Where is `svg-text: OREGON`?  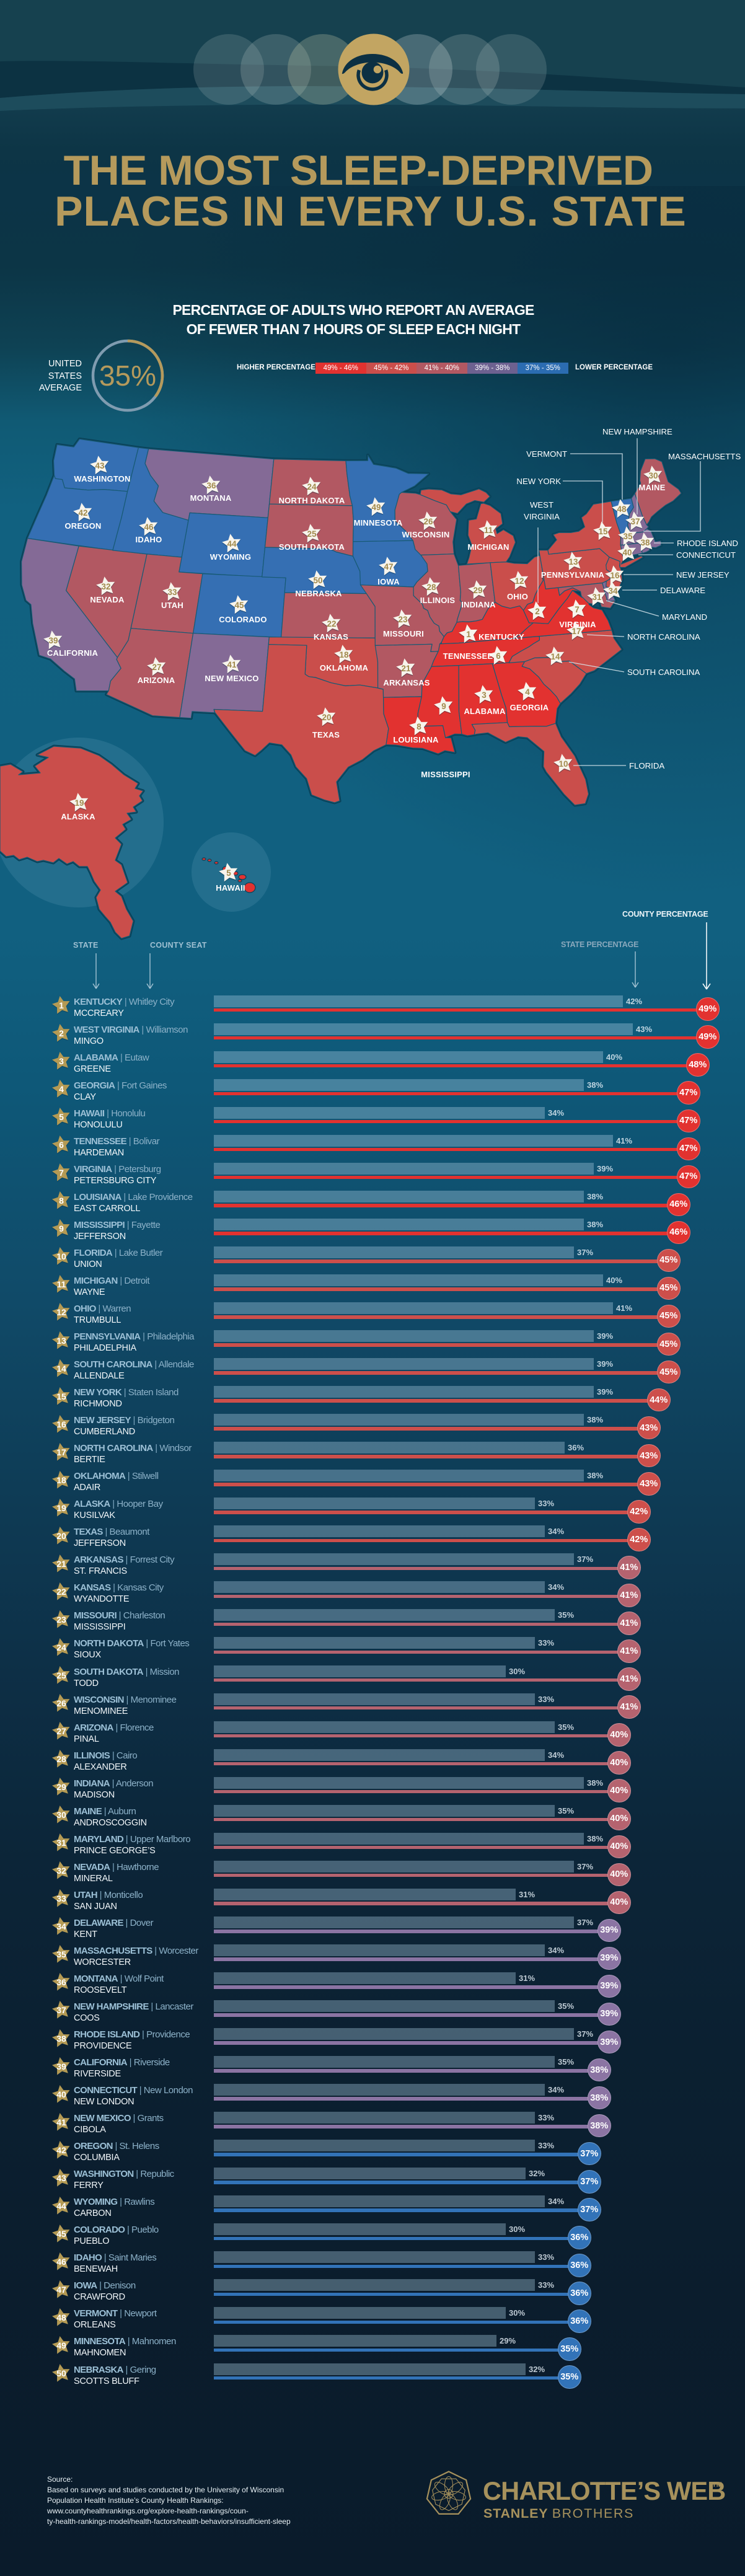 svg-text: OREGON is located at coordinates (84, 526).